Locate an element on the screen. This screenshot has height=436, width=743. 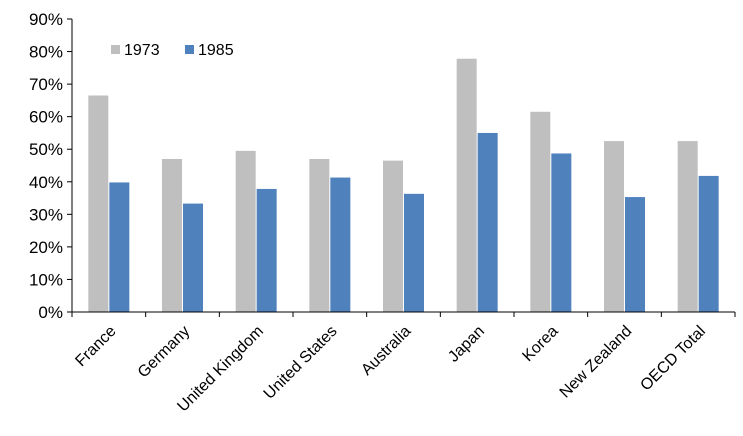
y-tick-label: 0% is located at coordinates (50, 312).